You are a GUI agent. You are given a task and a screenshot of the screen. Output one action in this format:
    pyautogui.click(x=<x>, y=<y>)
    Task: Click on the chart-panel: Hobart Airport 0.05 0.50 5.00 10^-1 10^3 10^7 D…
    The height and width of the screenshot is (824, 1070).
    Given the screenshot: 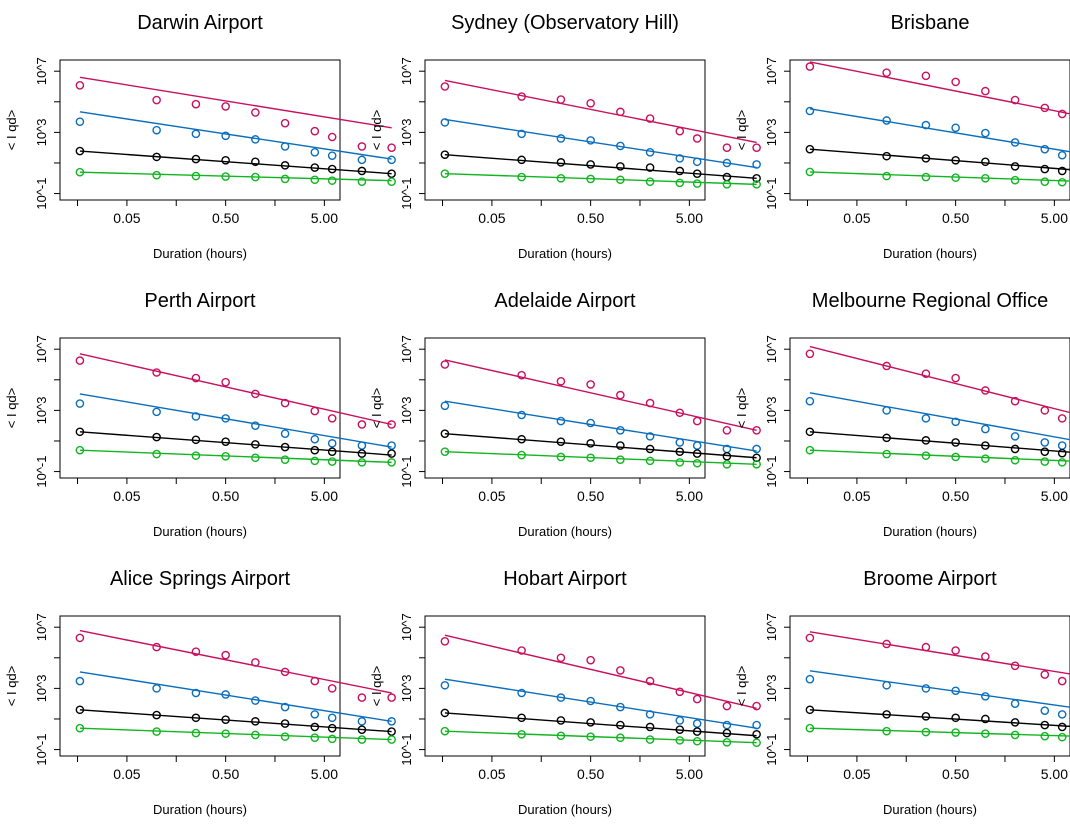 What is the action you would take?
    pyautogui.click(x=565, y=692)
    